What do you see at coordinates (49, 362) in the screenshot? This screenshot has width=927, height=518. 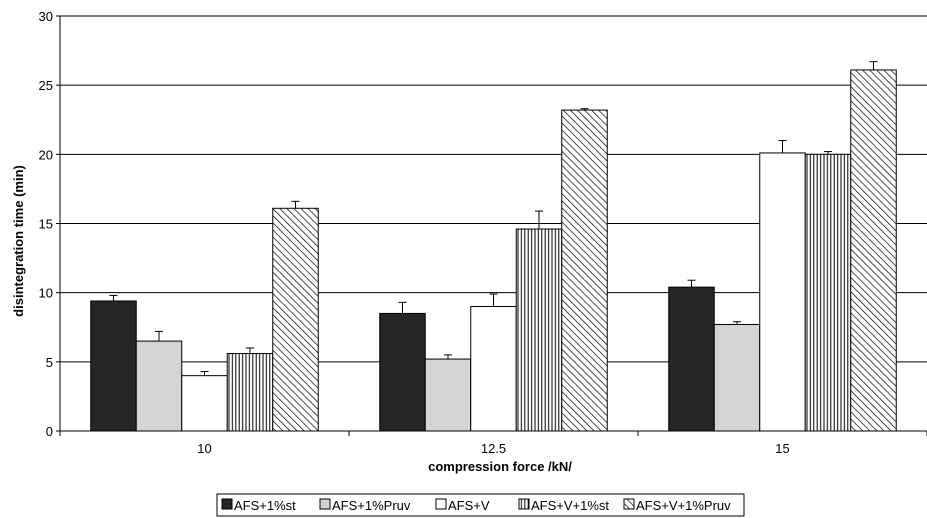 I see `y-tick-label: 5` at bounding box center [49, 362].